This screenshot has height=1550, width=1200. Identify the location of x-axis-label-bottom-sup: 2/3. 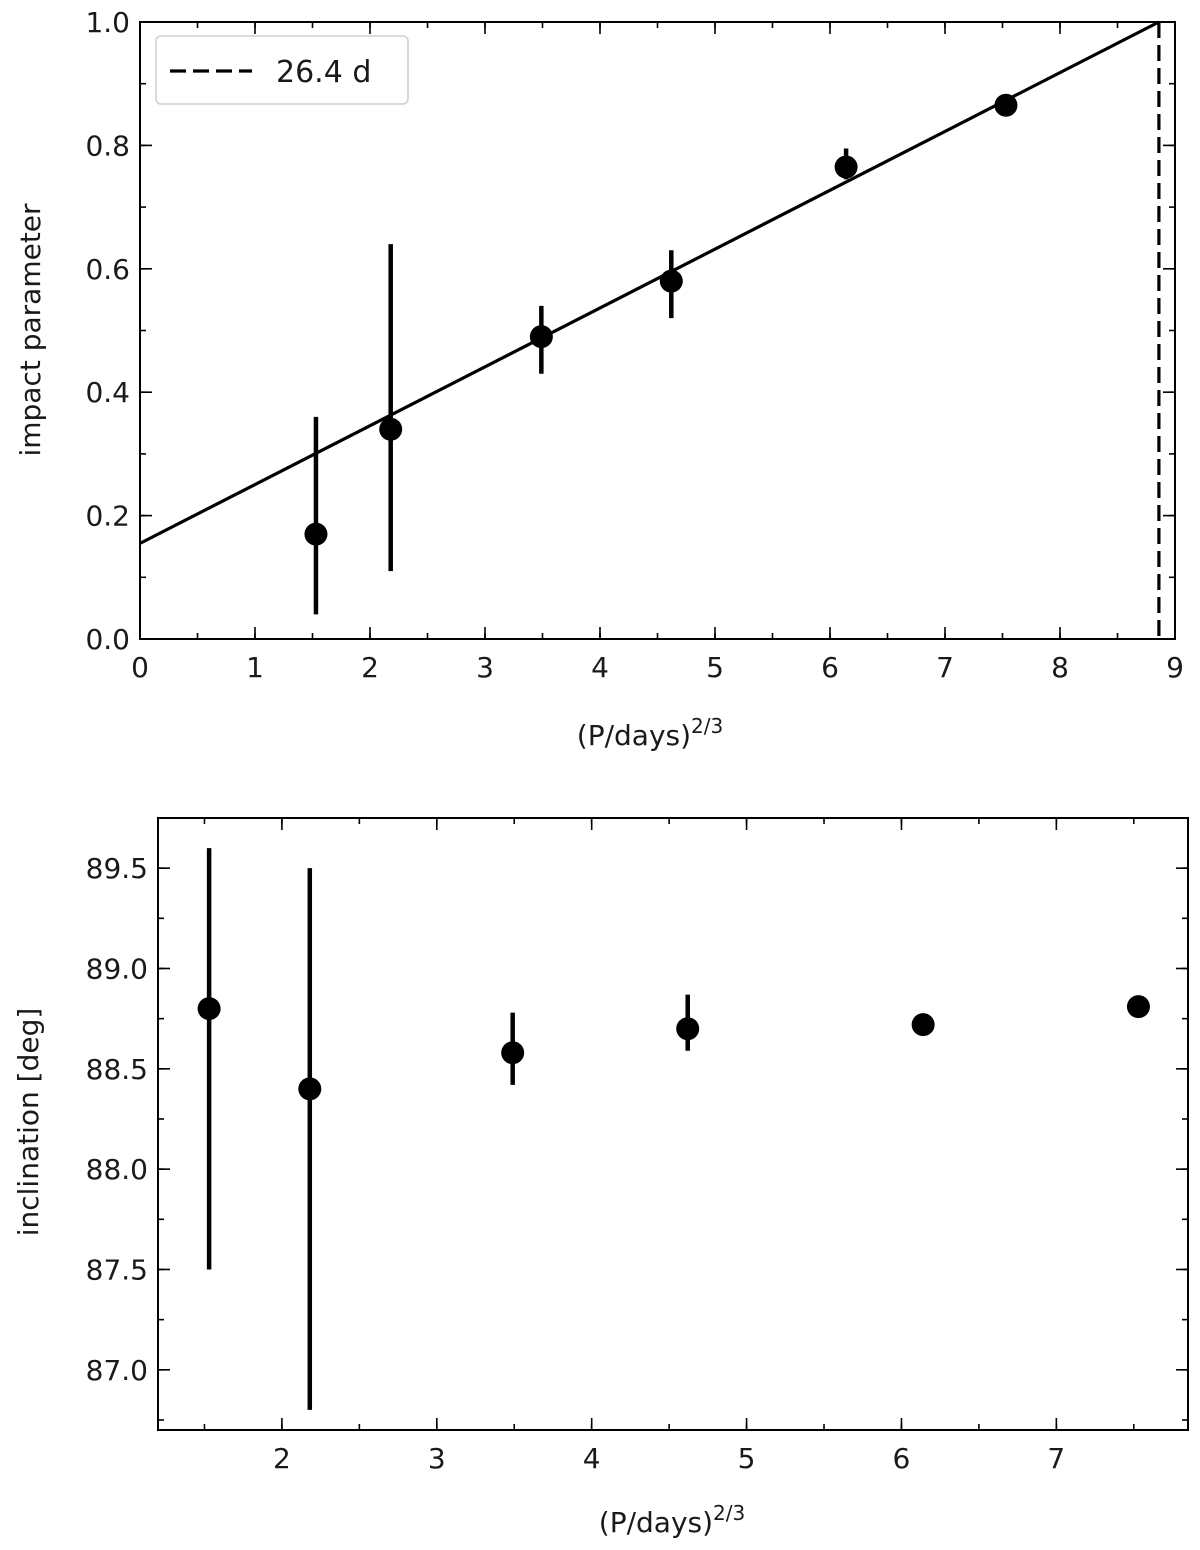
(729, 1513).